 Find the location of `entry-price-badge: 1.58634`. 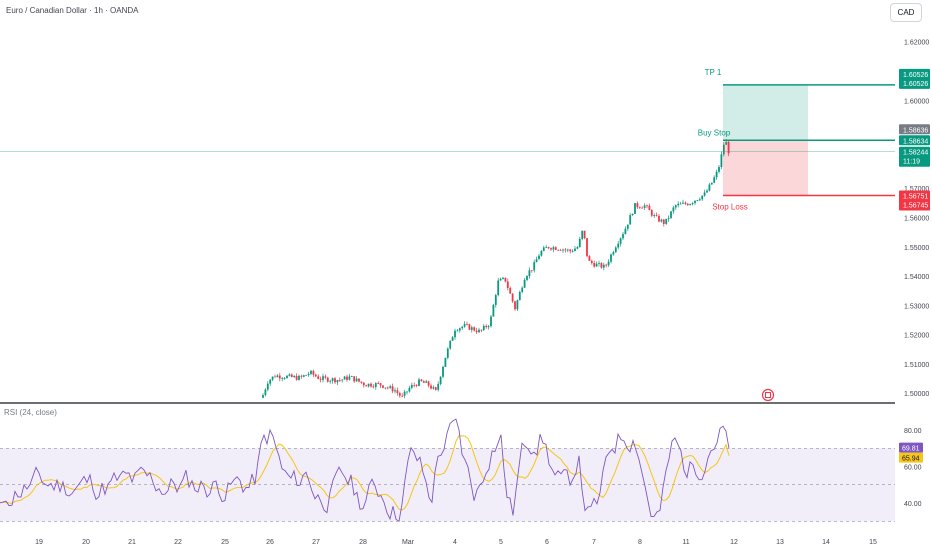

entry-price-badge: 1.58634 is located at coordinates (914, 140).